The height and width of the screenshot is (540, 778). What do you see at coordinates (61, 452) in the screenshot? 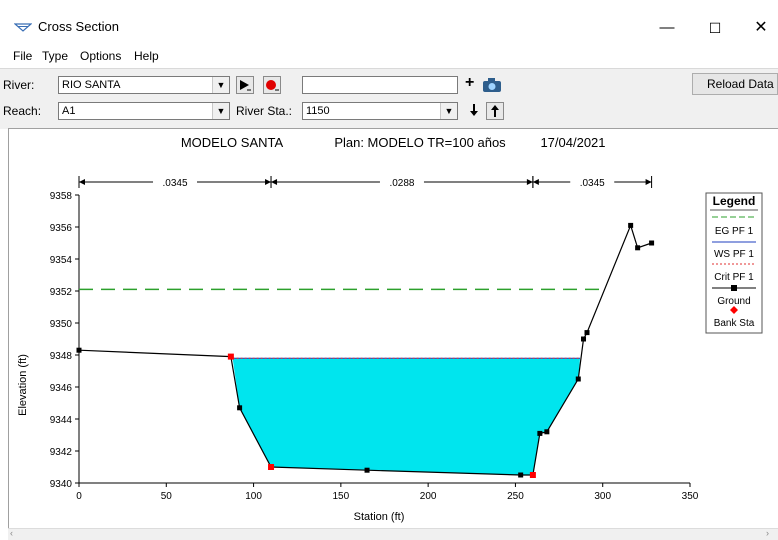
I see `y-tick-label: 9342` at bounding box center [61, 452].